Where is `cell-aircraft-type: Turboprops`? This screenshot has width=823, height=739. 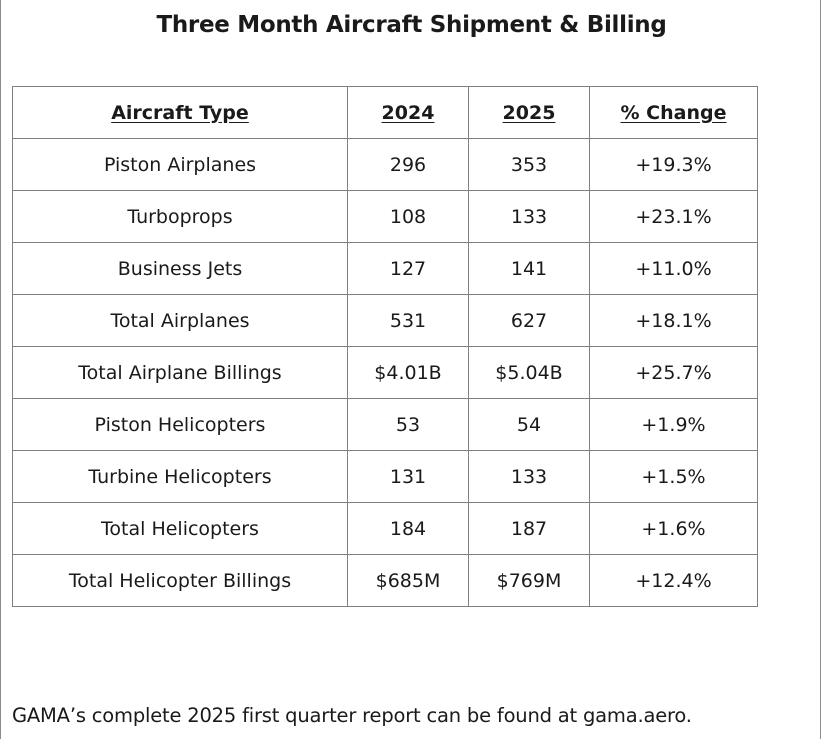
cell-aircraft-type: Turboprops is located at coordinates (180, 216).